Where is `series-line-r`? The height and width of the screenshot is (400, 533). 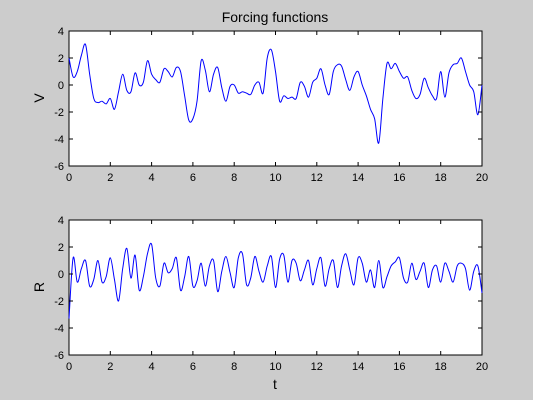
series-line-r is located at coordinates (275, 280).